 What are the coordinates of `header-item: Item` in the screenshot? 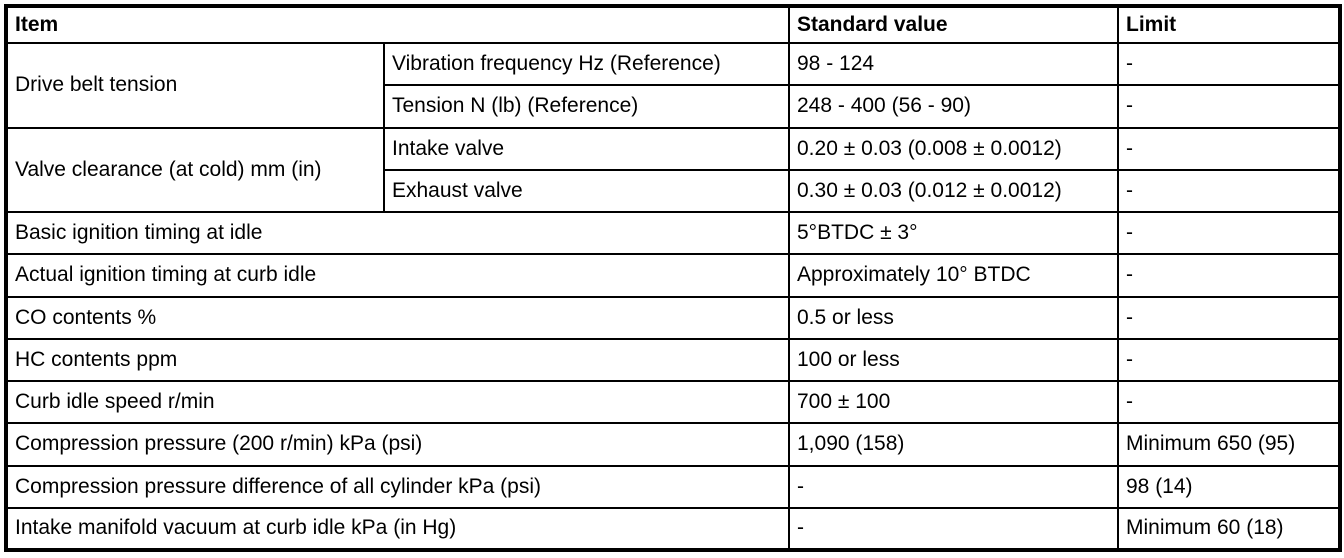 It's located at (397, 24).